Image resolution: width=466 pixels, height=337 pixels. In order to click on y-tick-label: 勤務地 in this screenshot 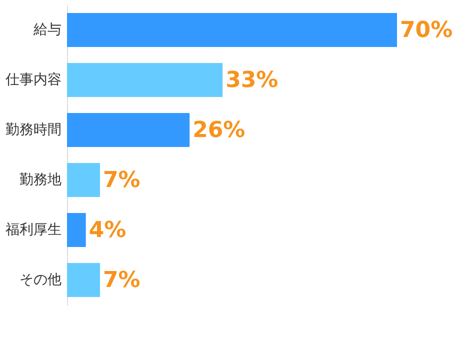, I will do `click(41, 180)`.